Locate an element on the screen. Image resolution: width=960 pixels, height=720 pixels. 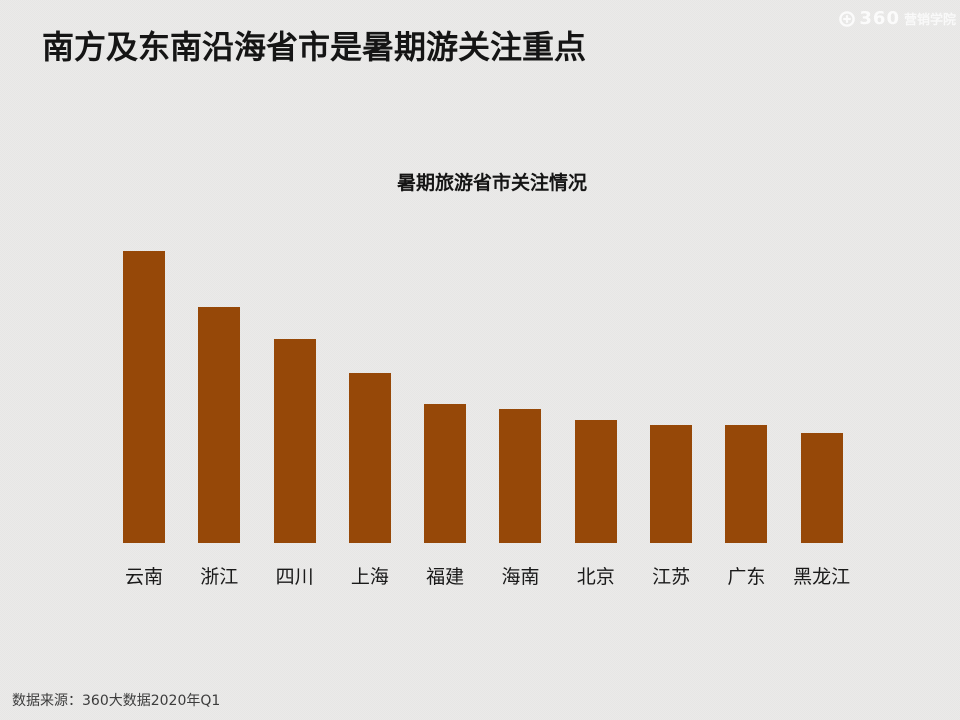
source-note: 数据来源：360大数据2020年Q1 is located at coordinates (116, 701).